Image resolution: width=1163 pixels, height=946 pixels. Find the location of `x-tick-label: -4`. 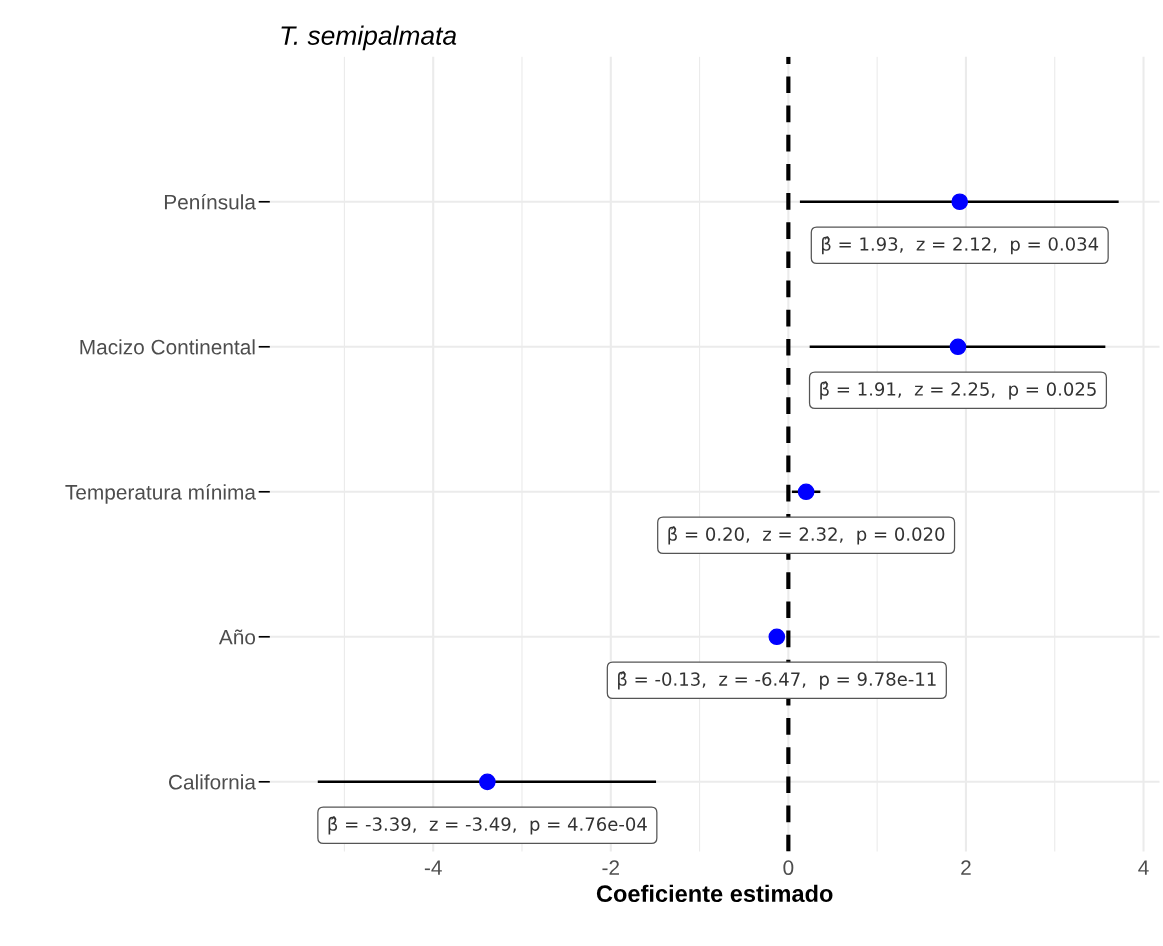

x-tick-label: -4 is located at coordinates (433, 867).